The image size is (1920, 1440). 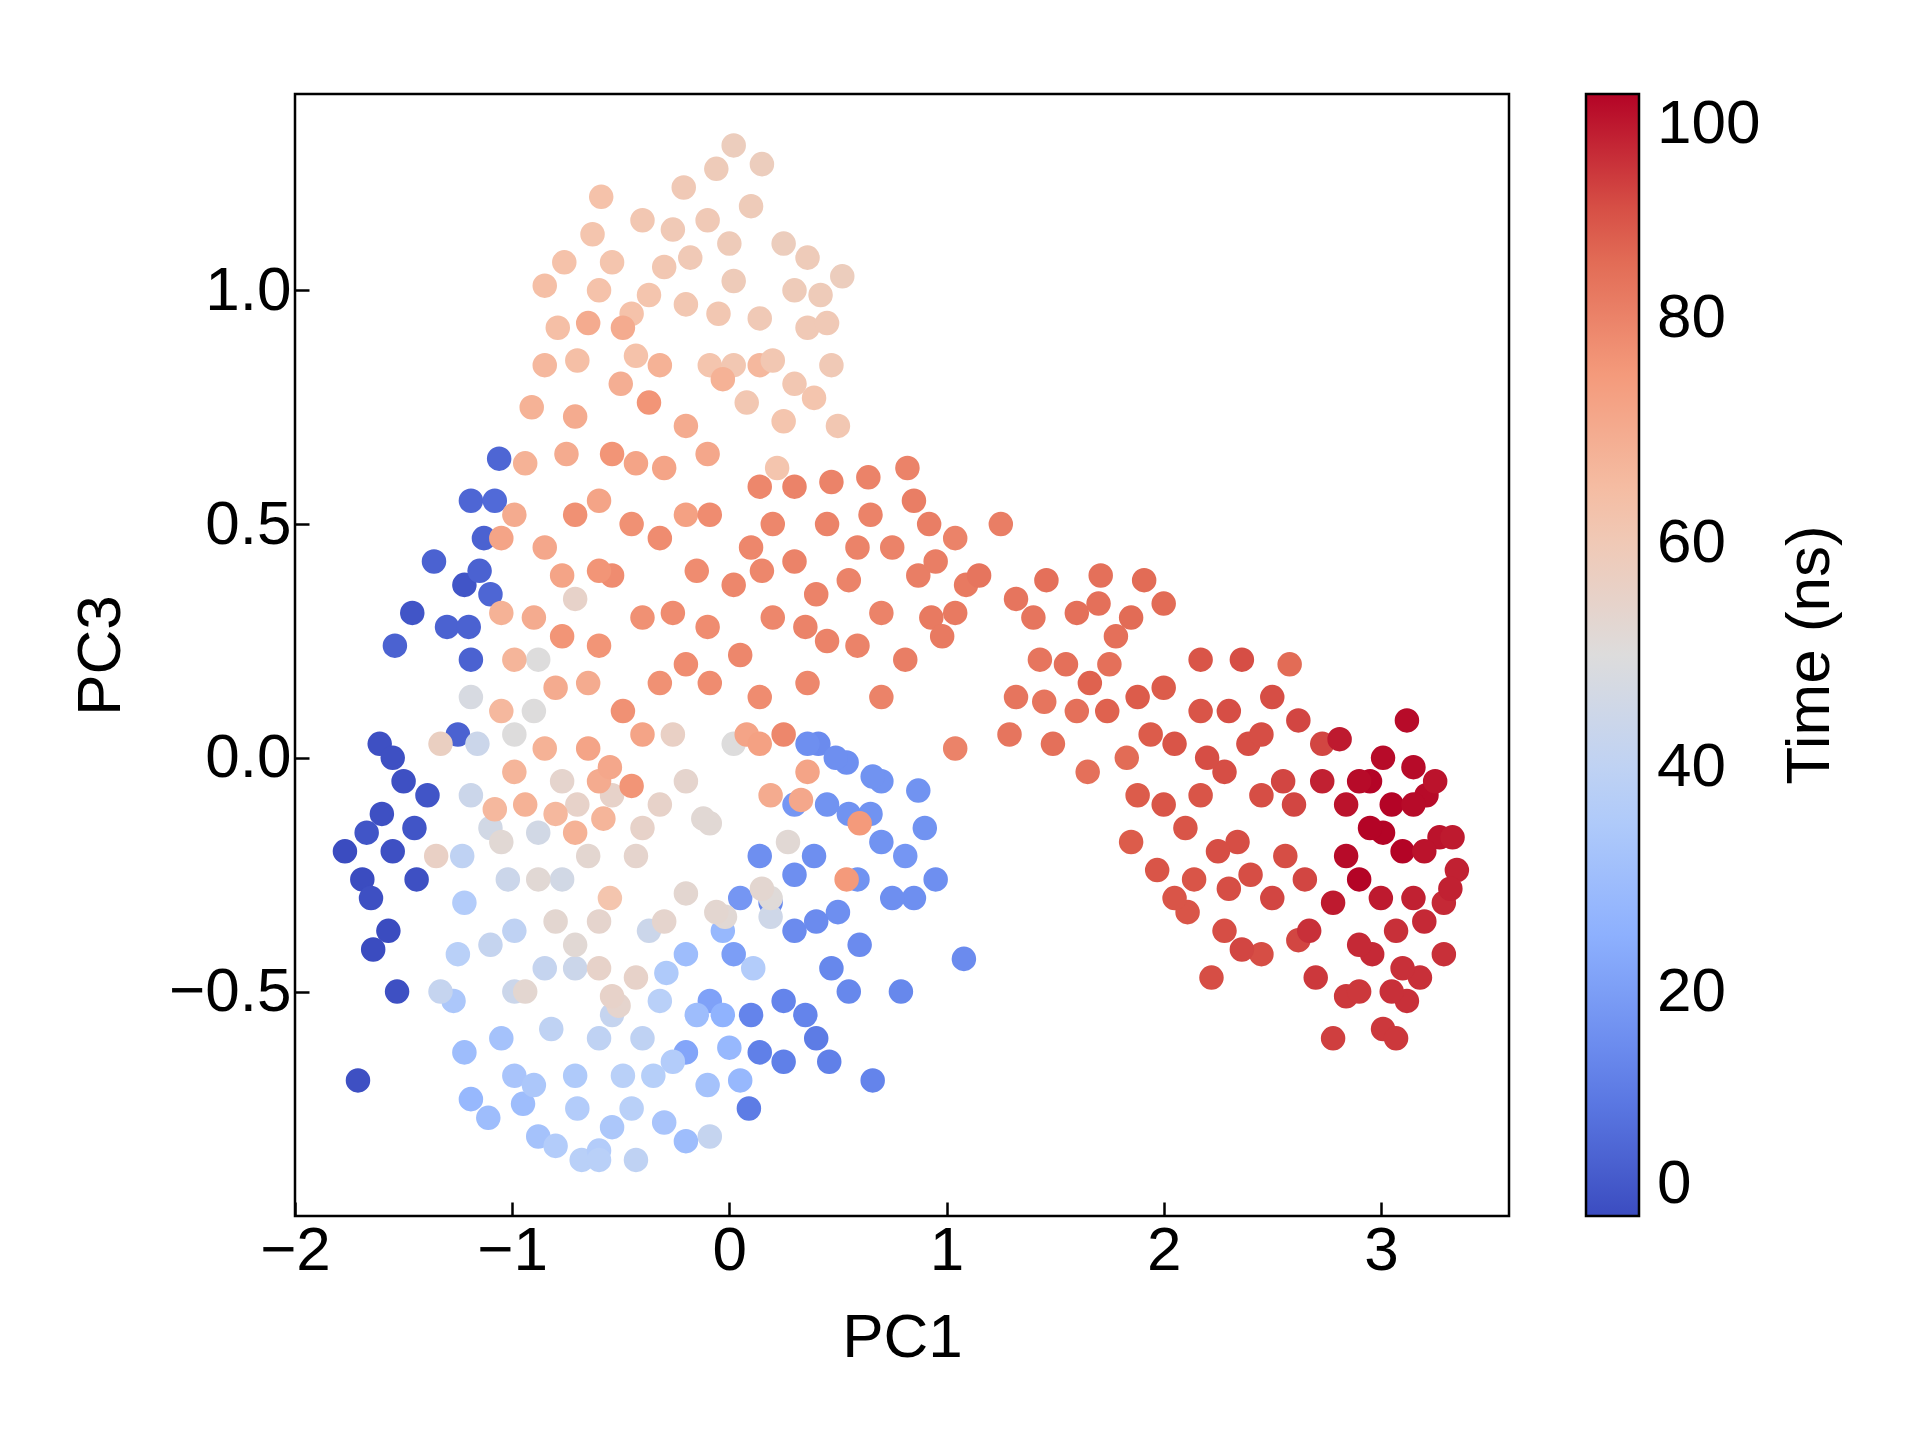 I want to click on x-tick-label: −2, so click(x=295, y=1248).